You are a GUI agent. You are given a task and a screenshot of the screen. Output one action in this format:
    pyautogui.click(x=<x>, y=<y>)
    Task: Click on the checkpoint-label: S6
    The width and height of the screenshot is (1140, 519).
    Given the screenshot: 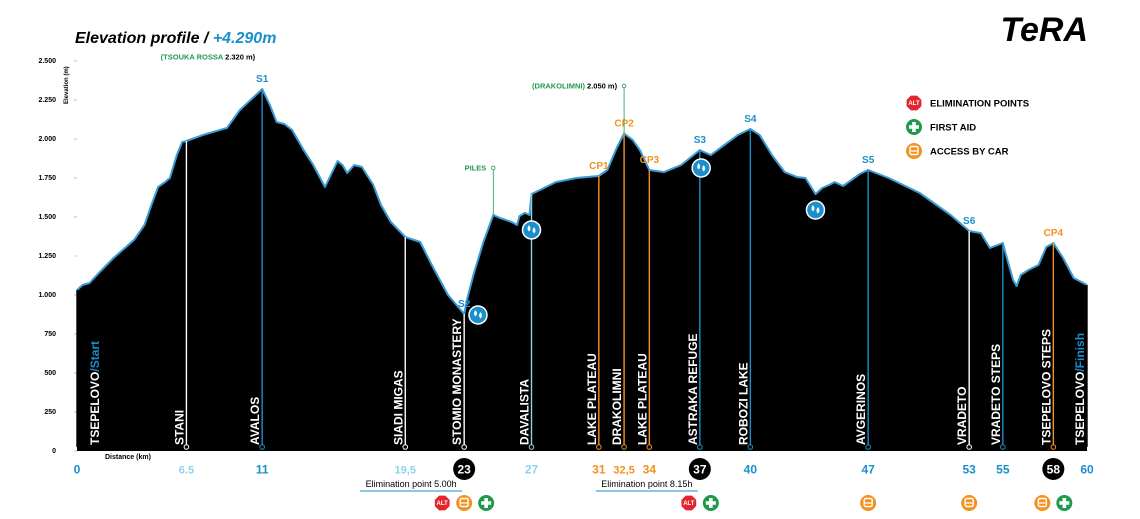 What is the action you would take?
    pyautogui.click(x=969, y=221)
    